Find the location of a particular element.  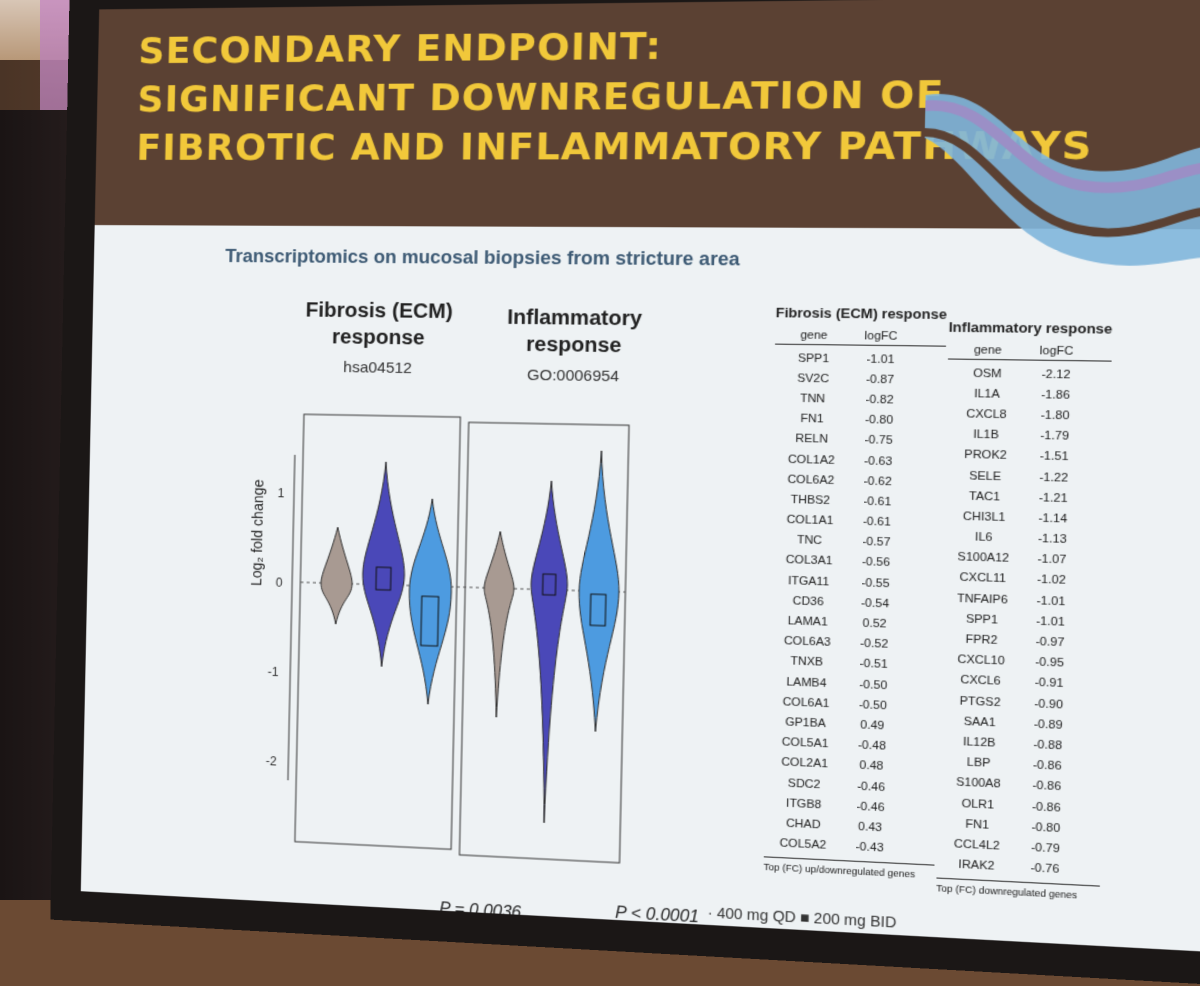

gene-cell: PTGS2 is located at coordinates (980, 702).